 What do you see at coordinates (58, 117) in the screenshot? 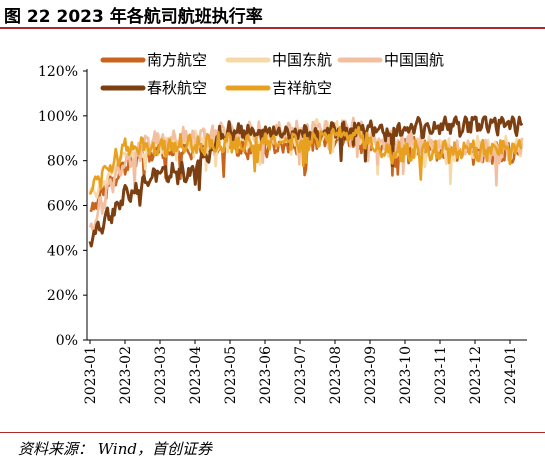
I see `y-tick-label: 100%` at bounding box center [58, 117].